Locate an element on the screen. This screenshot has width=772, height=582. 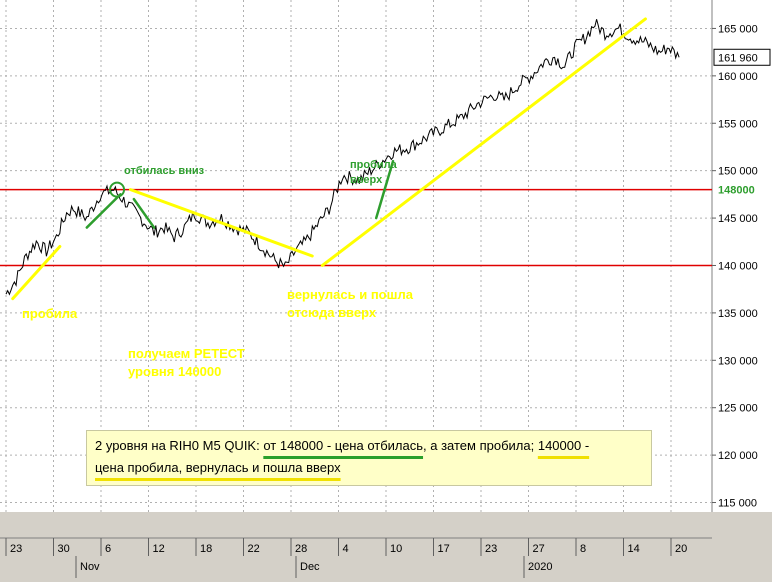
last-price-label: 161 960 is located at coordinates (738, 58).